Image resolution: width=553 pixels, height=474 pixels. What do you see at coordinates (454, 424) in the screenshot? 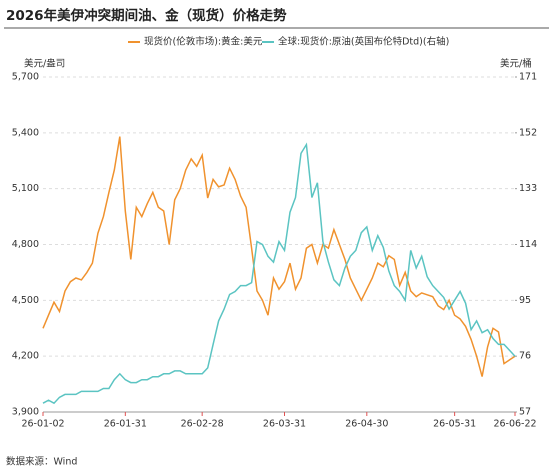
I see `x-tick-label: 26-05-31` at bounding box center [454, 424].